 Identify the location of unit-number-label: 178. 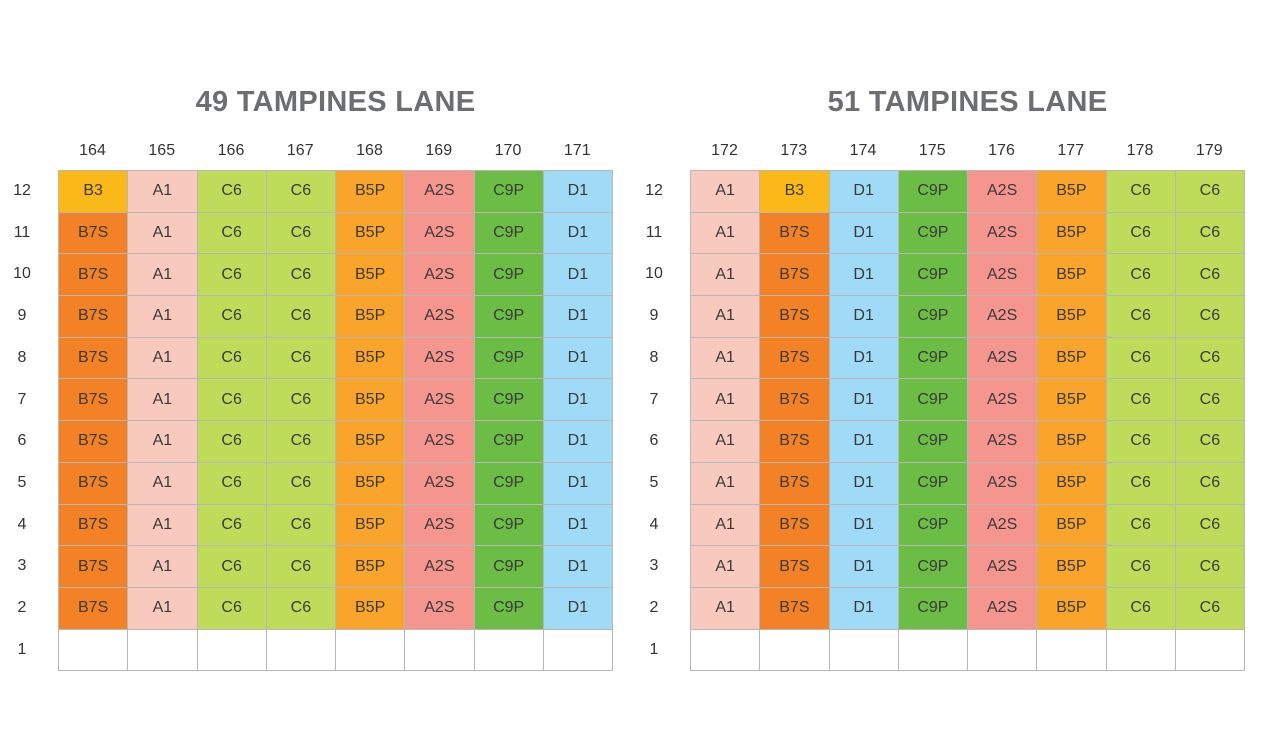
(1140, 150).